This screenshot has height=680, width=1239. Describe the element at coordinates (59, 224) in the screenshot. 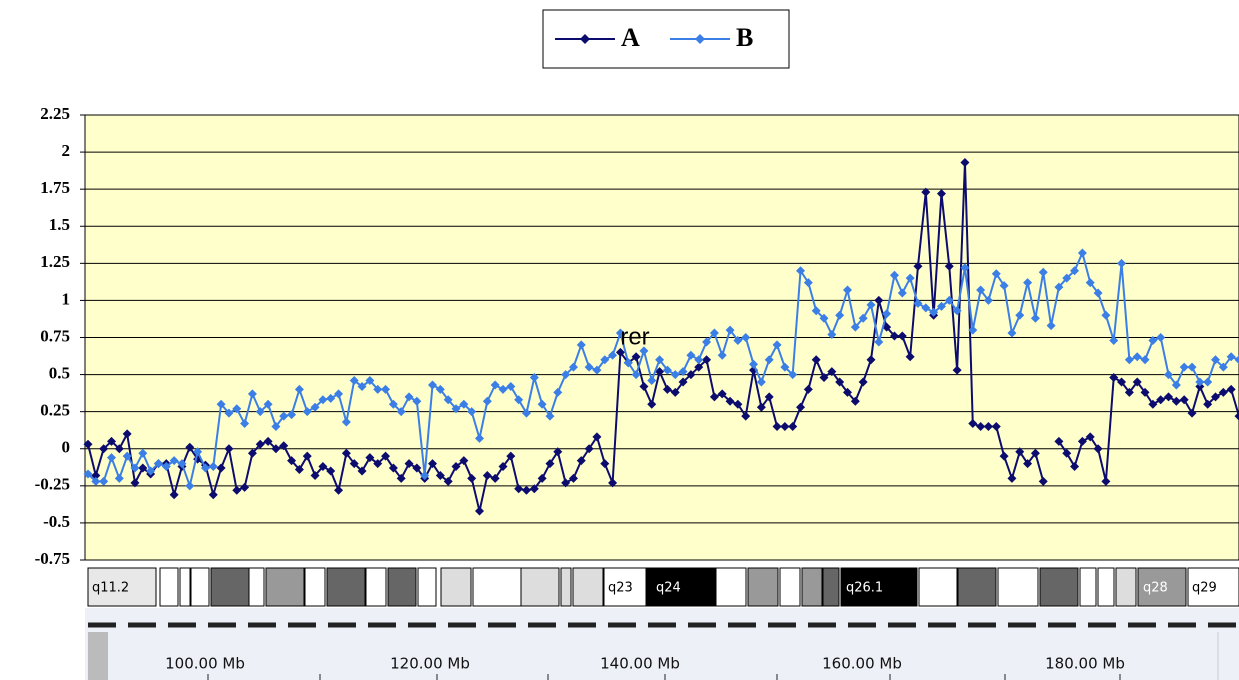

I see `y-tick-label: 1.5` at that location.